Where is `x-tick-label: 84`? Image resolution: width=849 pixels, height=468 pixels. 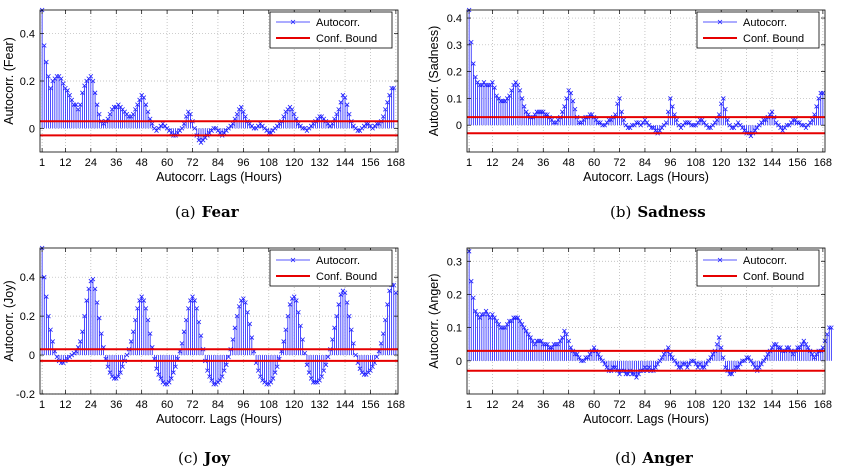 x-tick-label: 84 is located at coordinates (218, 405).